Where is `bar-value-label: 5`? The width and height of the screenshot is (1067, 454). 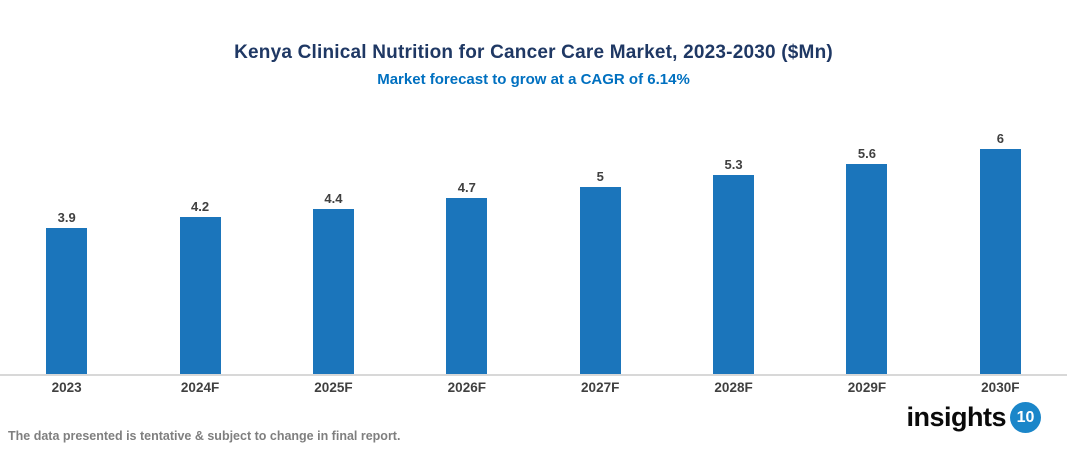 bar-value-label: 5 is located at coordinates (600, 176).